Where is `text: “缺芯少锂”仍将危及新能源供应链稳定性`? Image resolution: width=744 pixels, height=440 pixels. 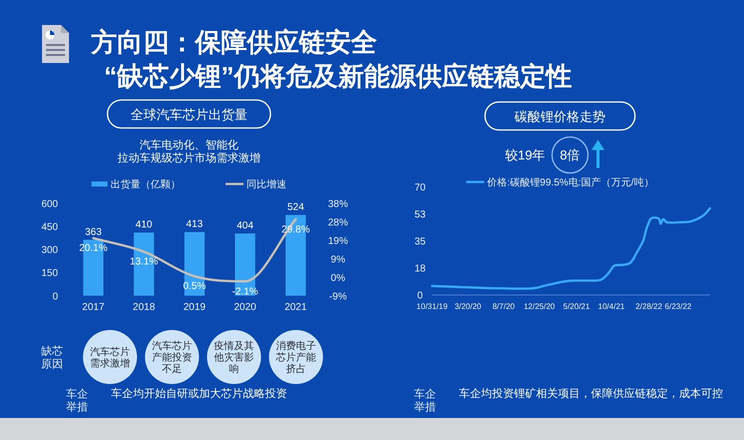
text: “缺芯少锂”仍将危及新能源供应链稳定性 is located at coordinates (338, 76).